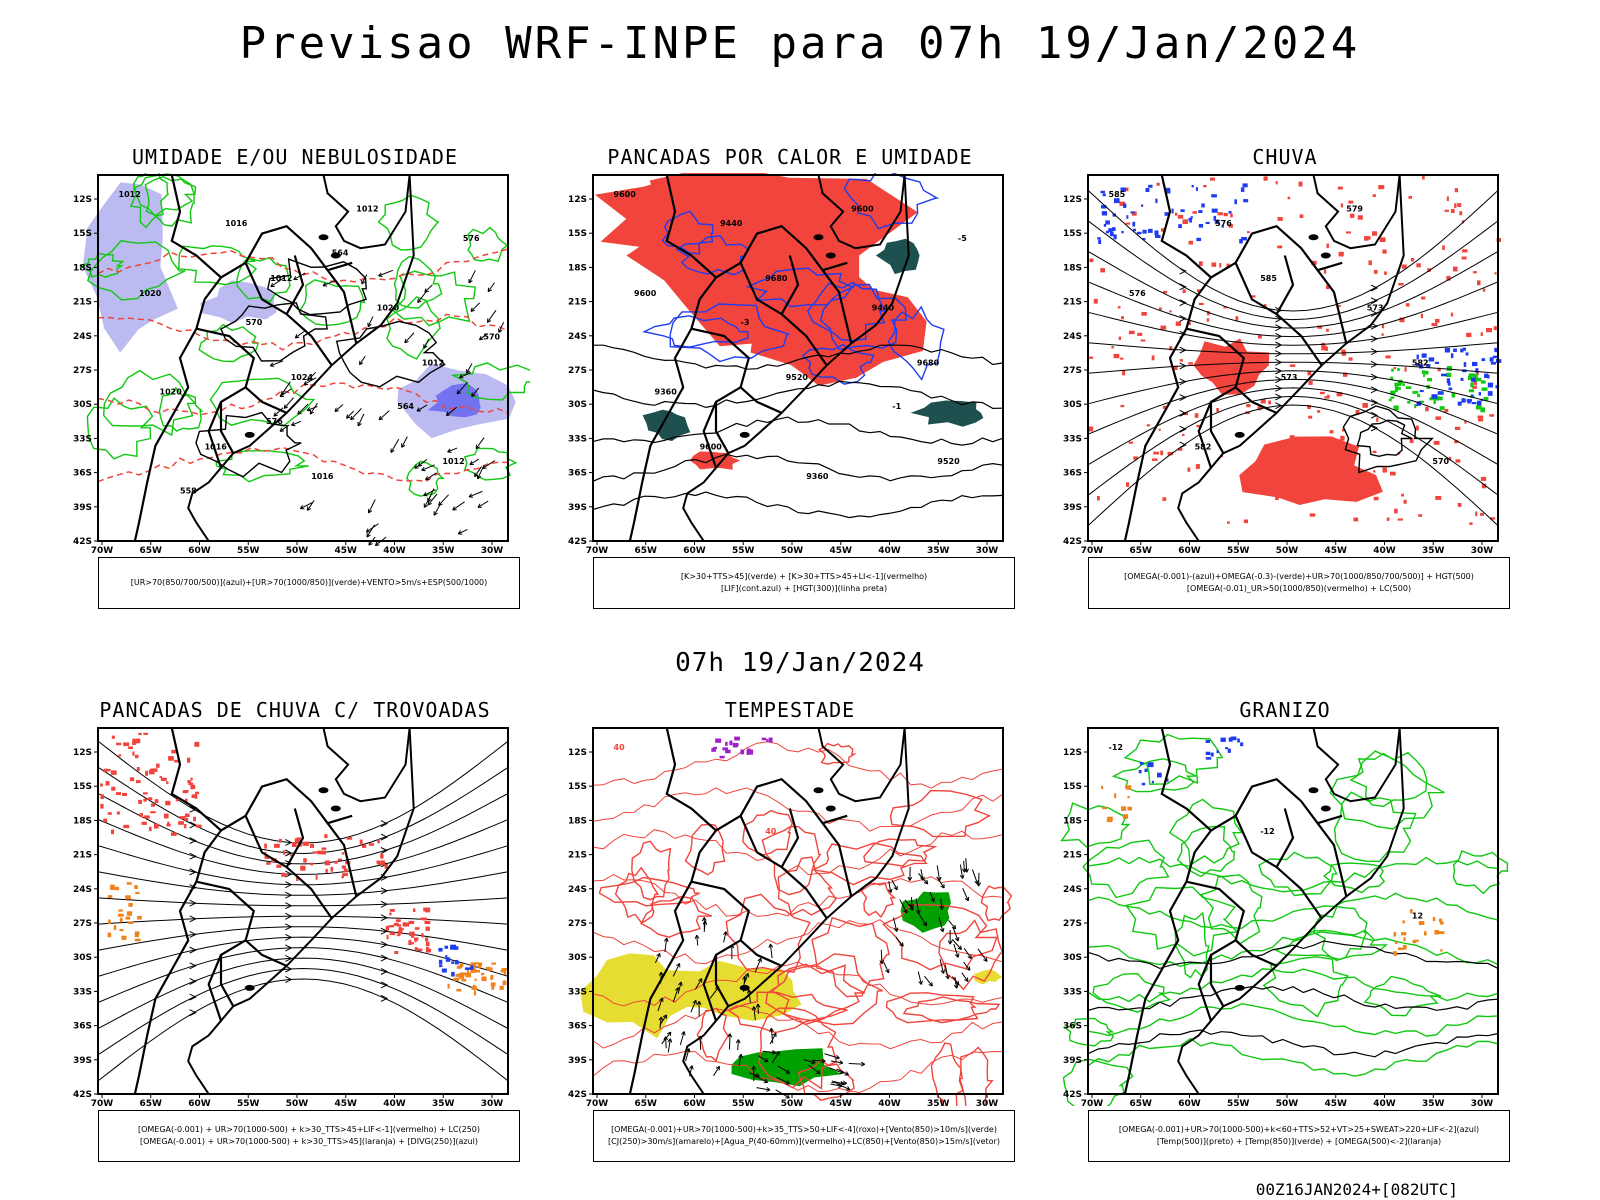  Describe the element at coordinates (1208, 741) in the screenshot. I see `hail-cell` at that location.